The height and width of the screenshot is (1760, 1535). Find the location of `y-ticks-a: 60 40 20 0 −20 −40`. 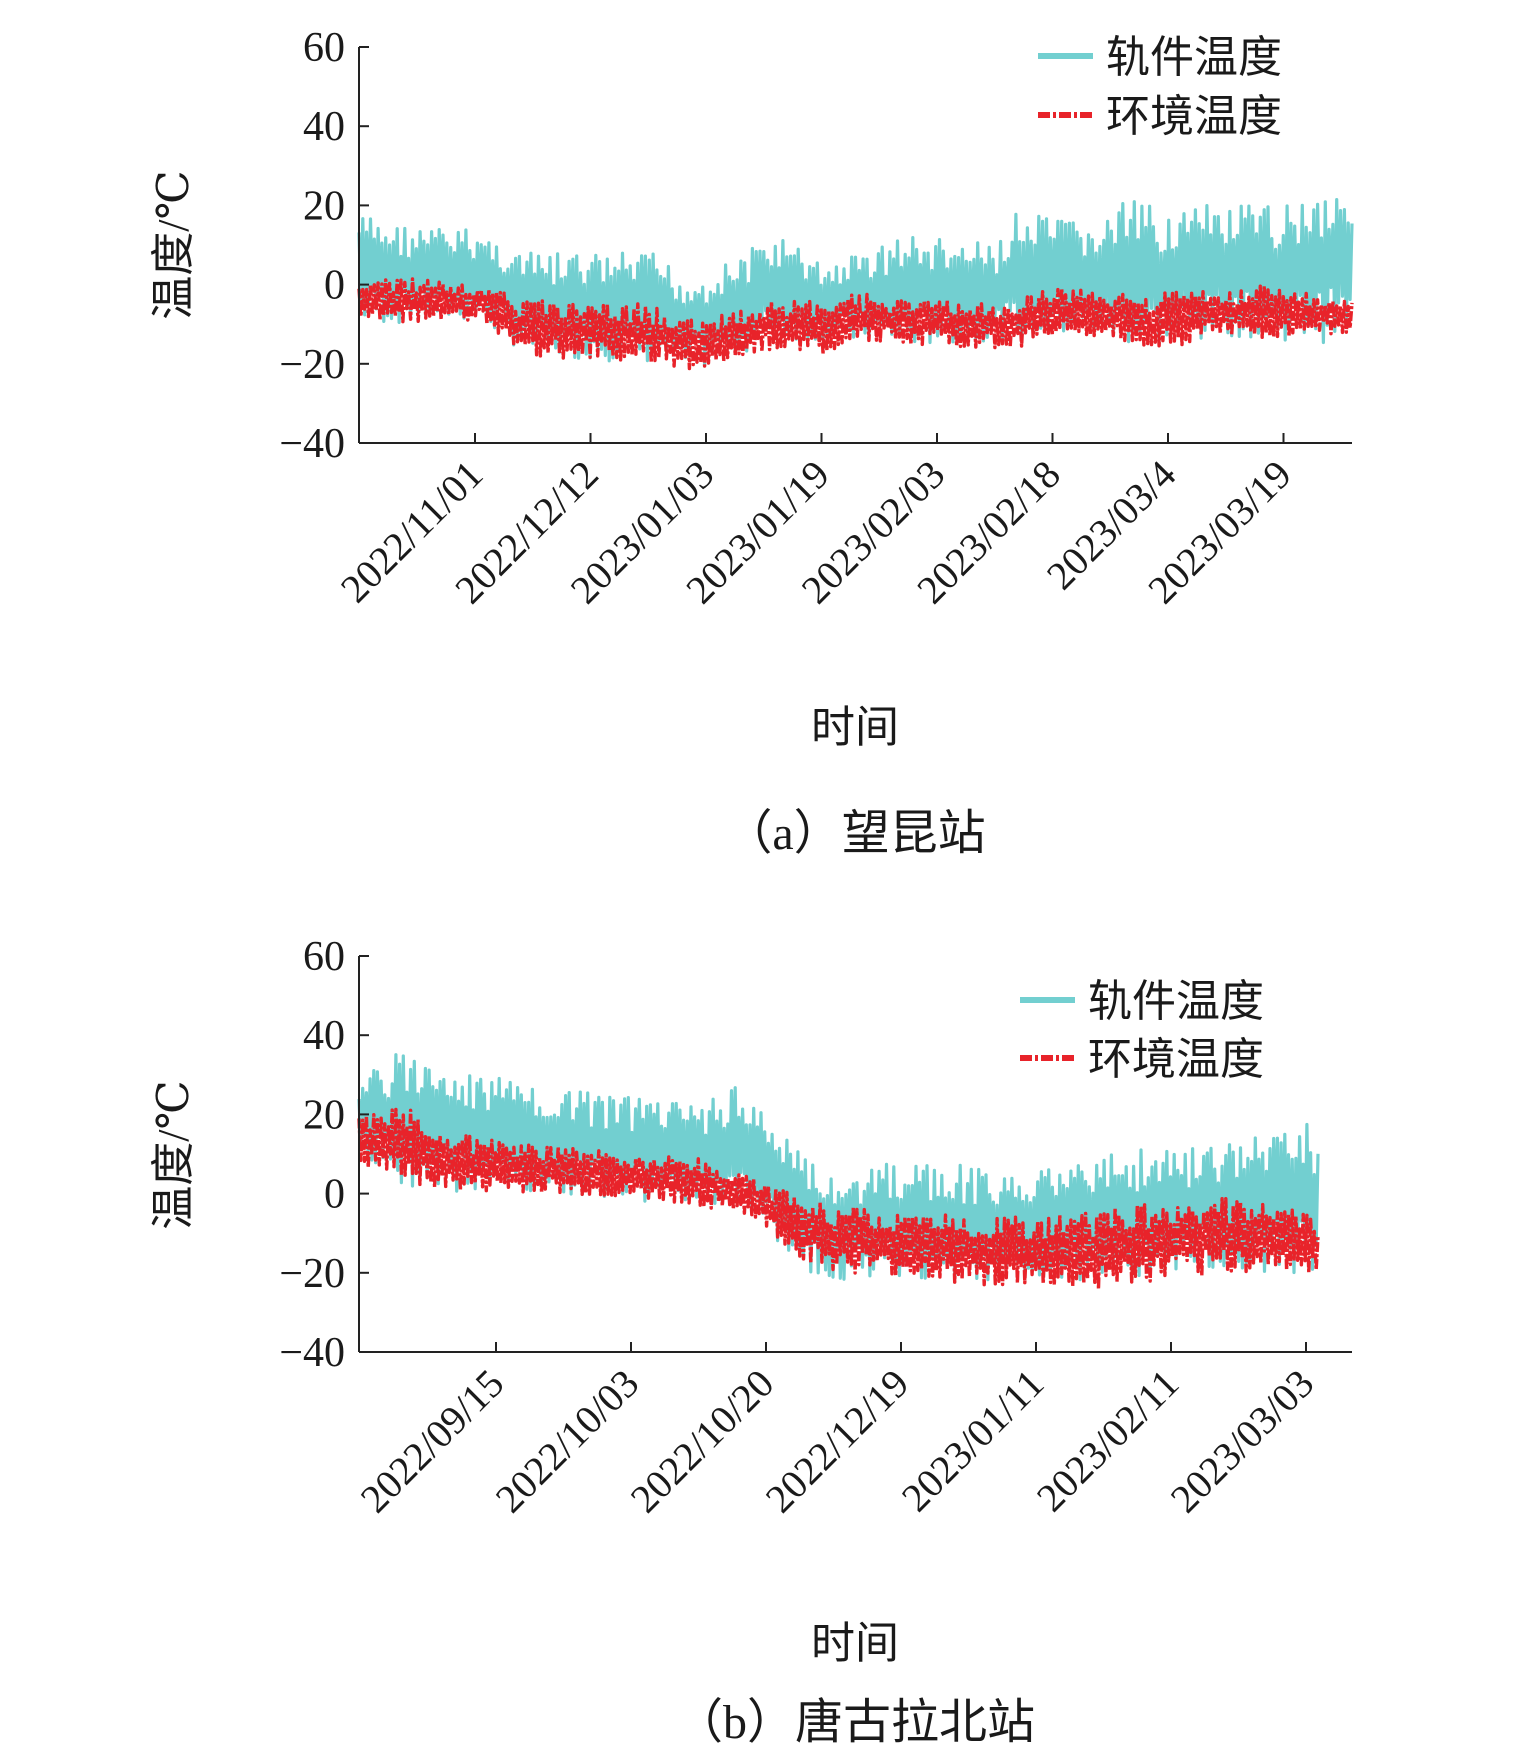

y-ticks-a: 60 40 20 0 −20 −40 is located at coordinates (324, 246).